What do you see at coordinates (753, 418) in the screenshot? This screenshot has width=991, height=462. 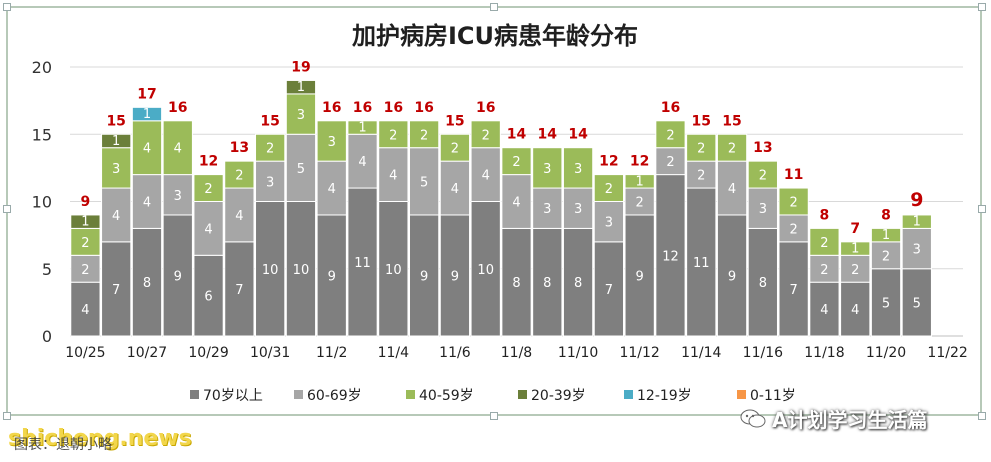 I see `wechat-icon` at bounding box center [753, 418].